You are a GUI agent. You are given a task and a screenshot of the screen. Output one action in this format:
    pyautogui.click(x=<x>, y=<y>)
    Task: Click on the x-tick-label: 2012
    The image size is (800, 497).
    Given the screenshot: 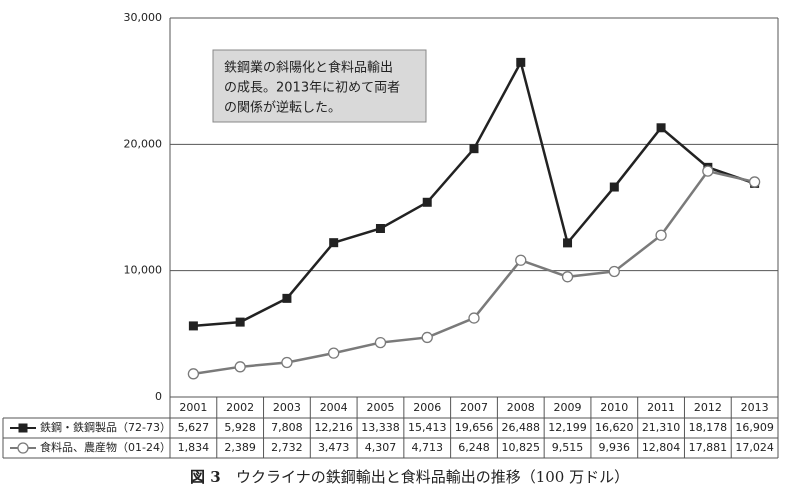 What is the action you would take?
    pyautogui.click(x=708, y=407)
    